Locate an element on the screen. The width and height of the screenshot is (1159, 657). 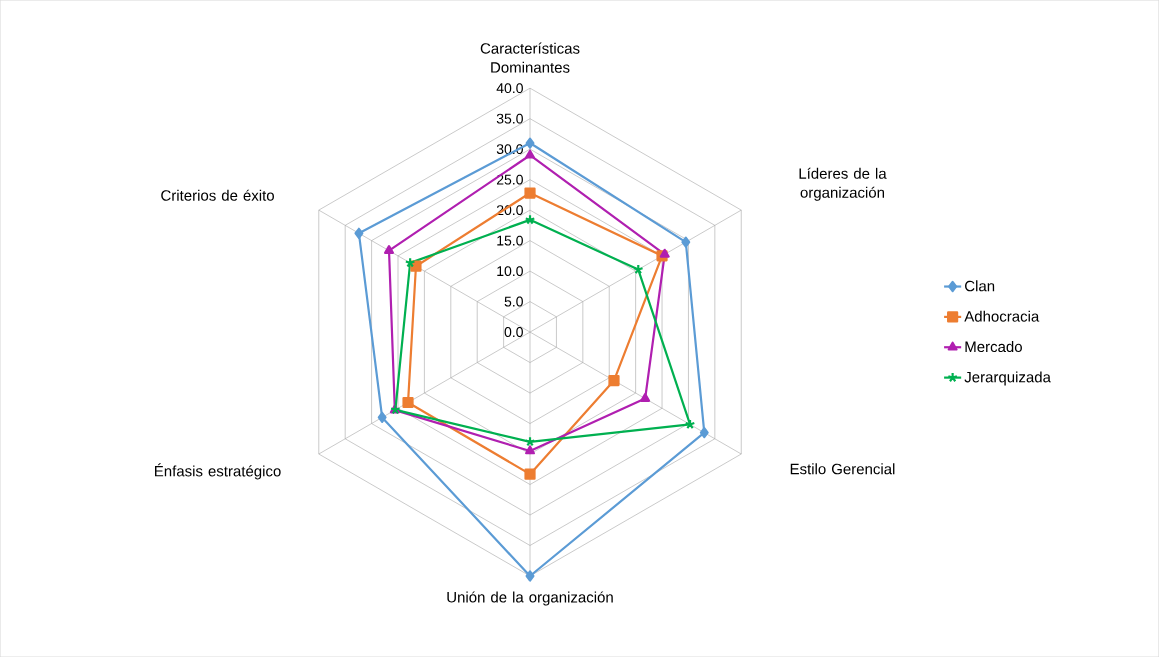
legend-label: Mercado is located at coordinates (993, 346).